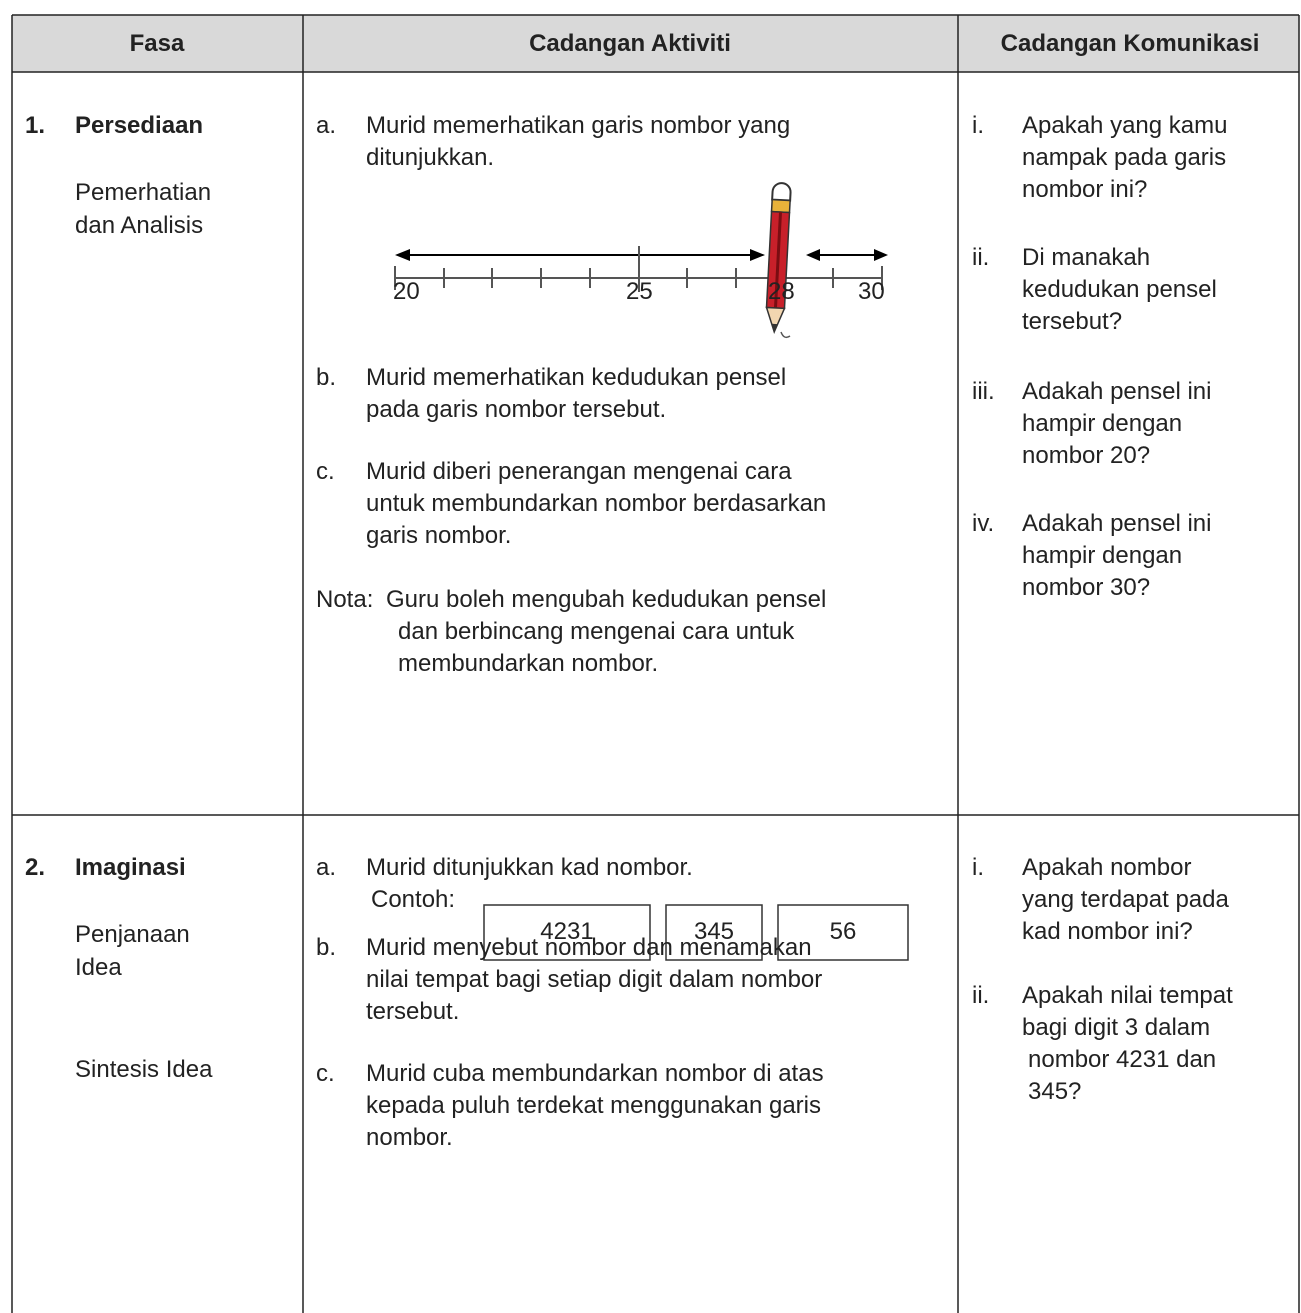 This screenshot has height=1313, width=1301. I want to click on communication-marker: iv., so click(983, 523).